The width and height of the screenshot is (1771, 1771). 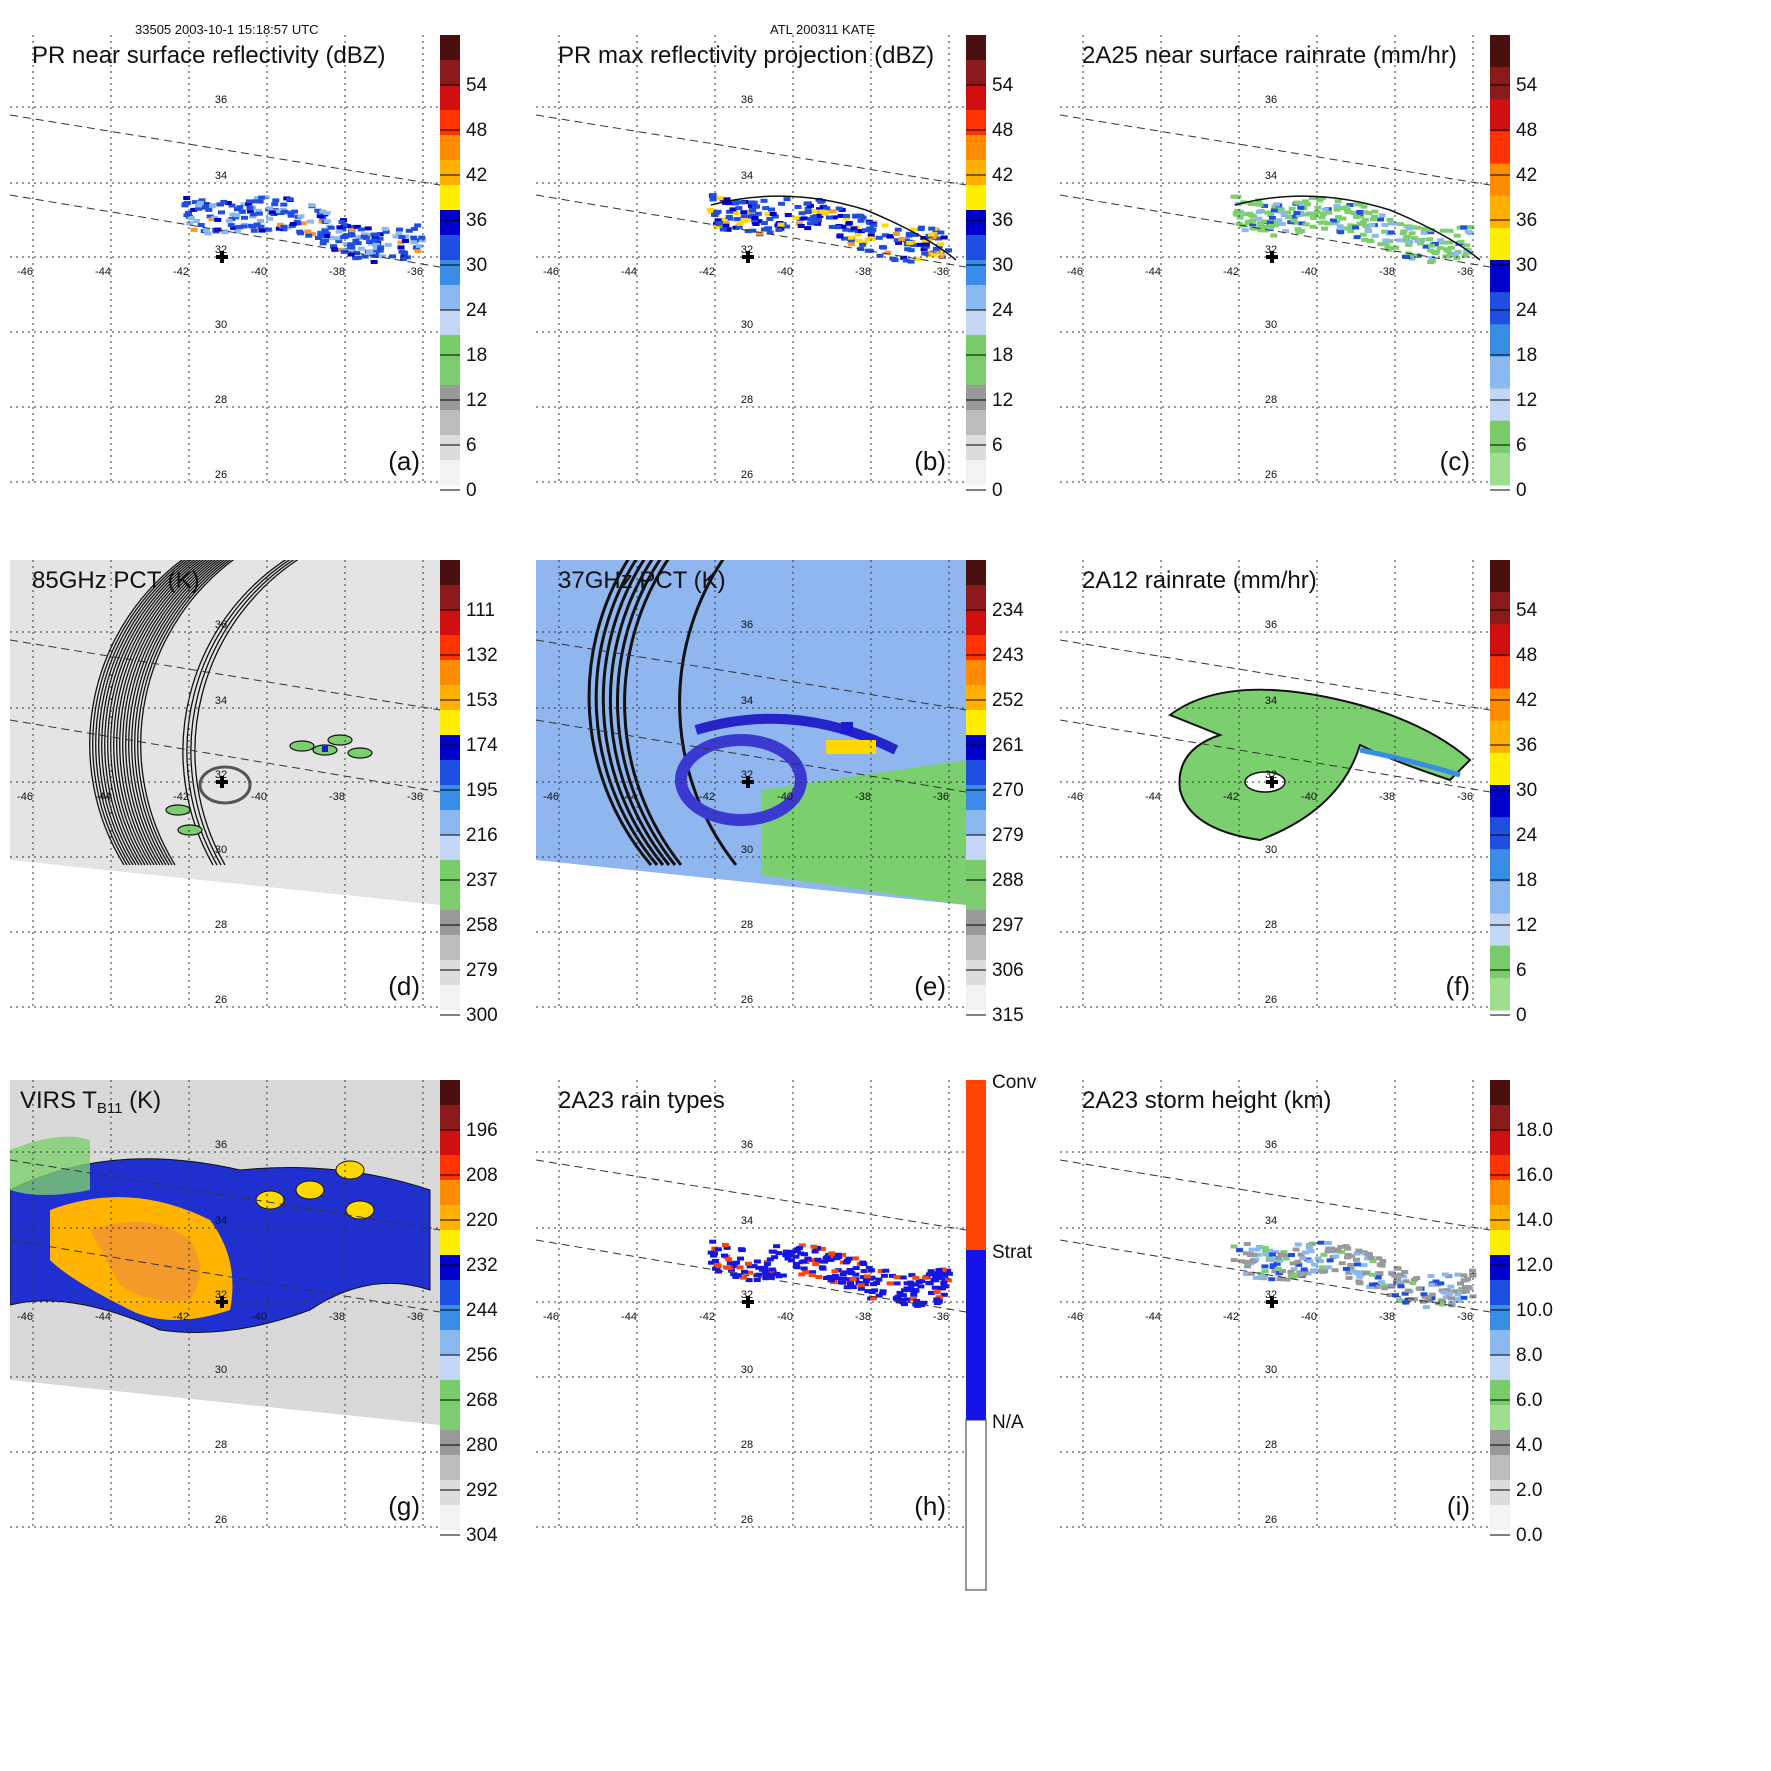 What do you see at coordinates (110, 1108) in the screenshot?
I see `title-subscript: B11` at bounding box center [110, 1108].